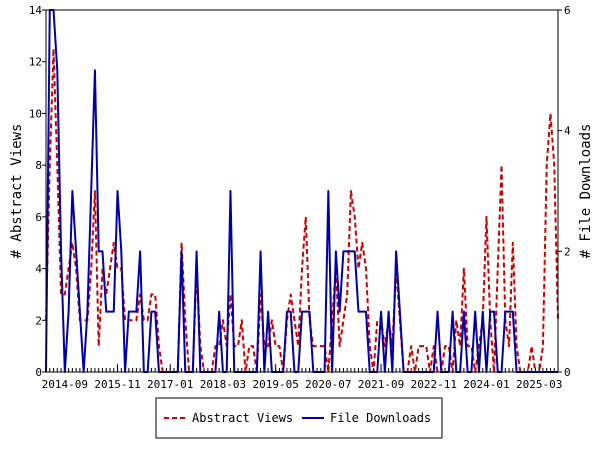 Image resolution: width=600 pixels, height=450 pixels. I want to click on legend-label-file-downloads: File Downloads, so click(380, 418).